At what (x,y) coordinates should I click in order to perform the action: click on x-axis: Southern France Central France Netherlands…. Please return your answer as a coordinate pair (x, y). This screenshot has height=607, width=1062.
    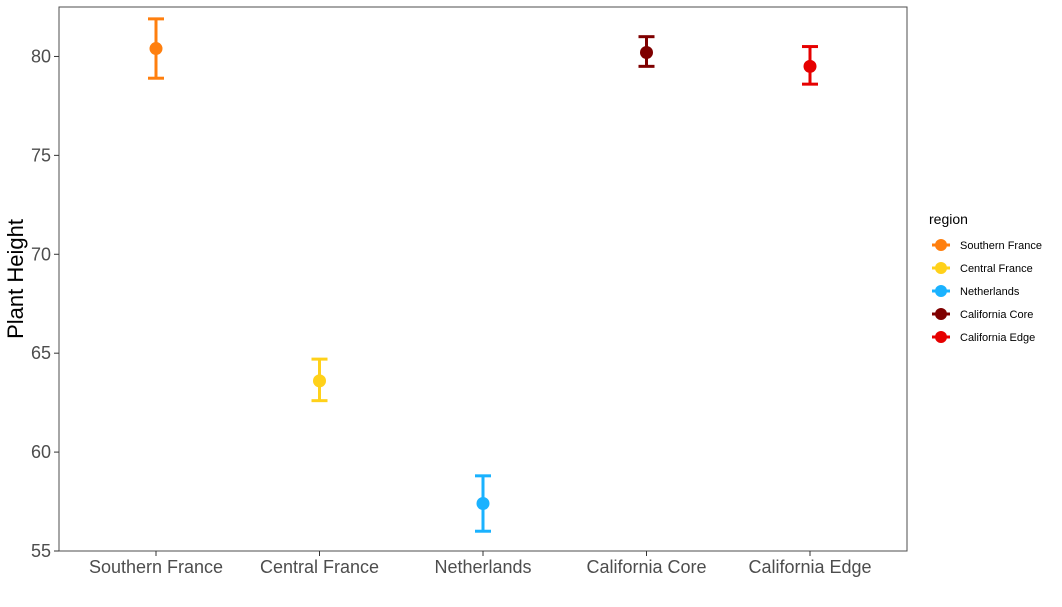
    Looking at the image, I should click on (480, 564).